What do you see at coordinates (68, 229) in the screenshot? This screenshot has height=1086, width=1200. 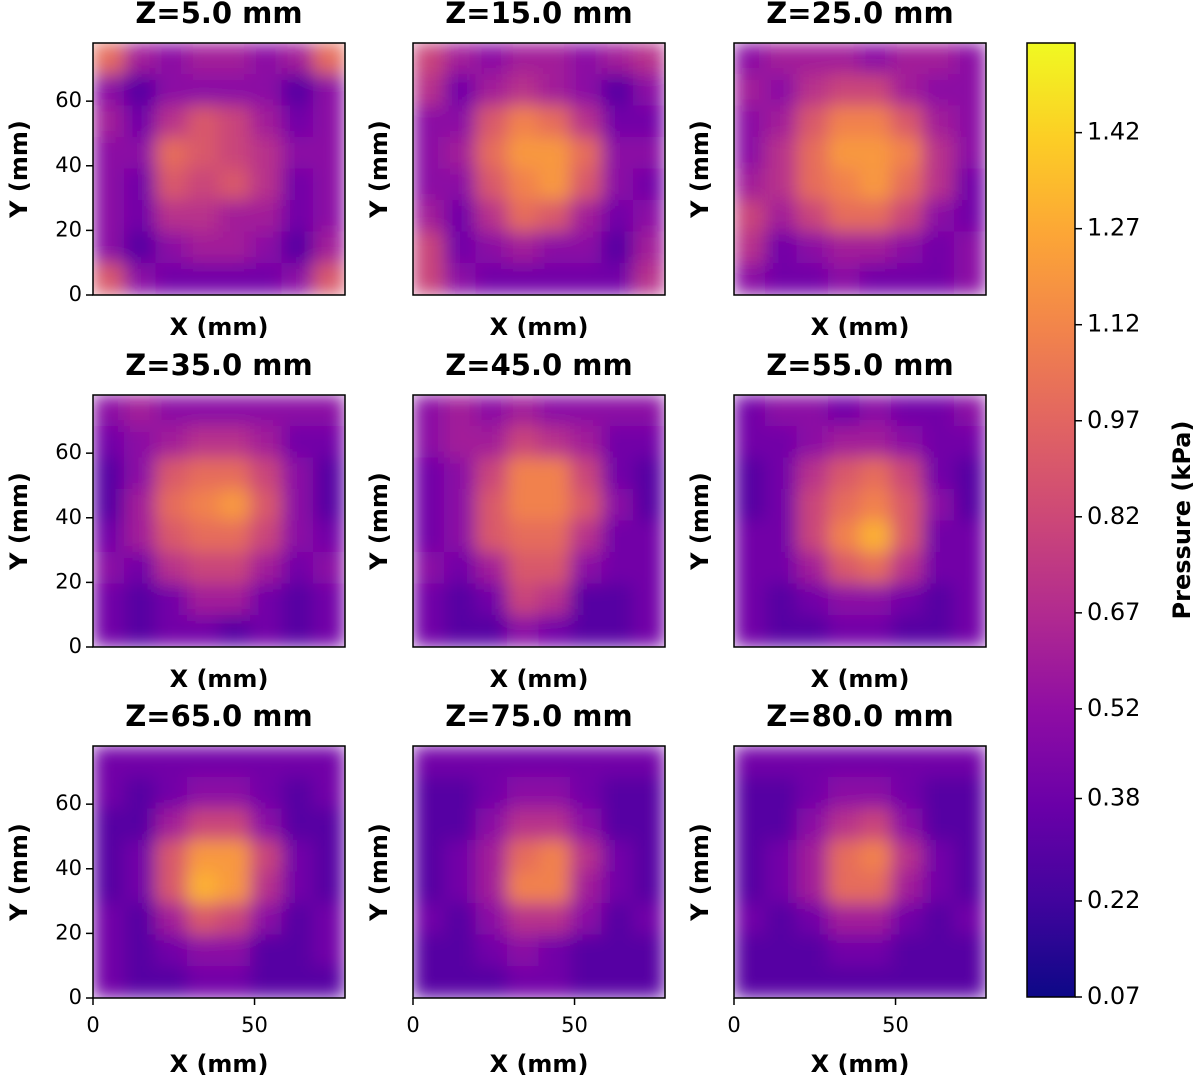 I see `y-tick-label: 20` at bounding box center [68, 229].